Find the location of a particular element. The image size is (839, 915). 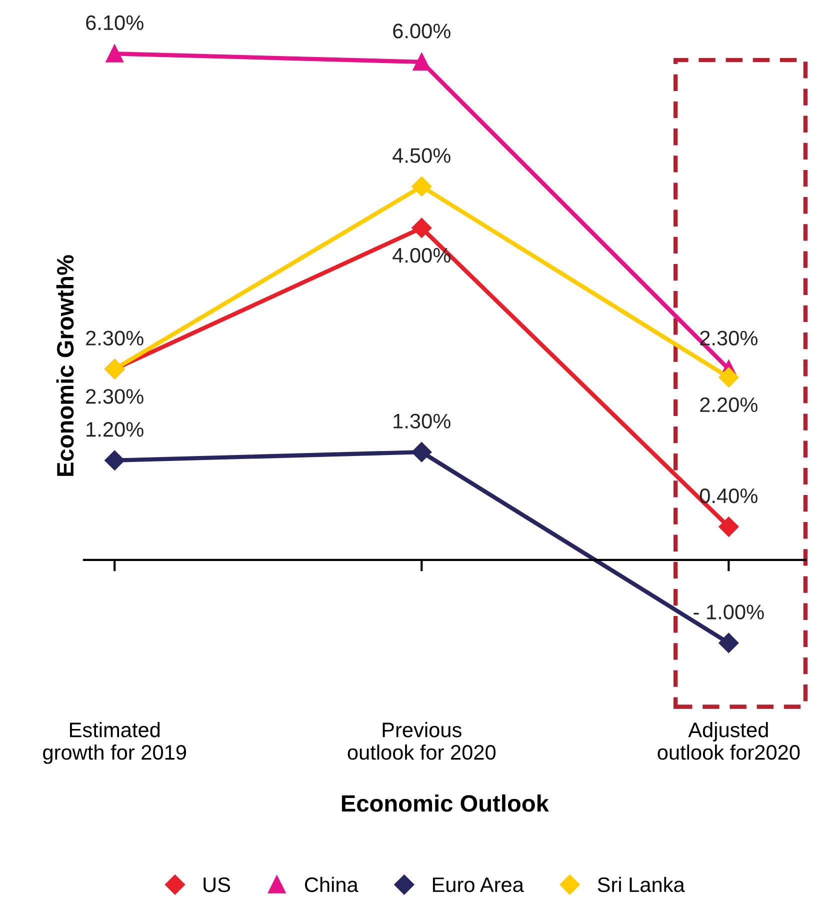

data-label: - 1.00% is located at coordinates (729, 612).